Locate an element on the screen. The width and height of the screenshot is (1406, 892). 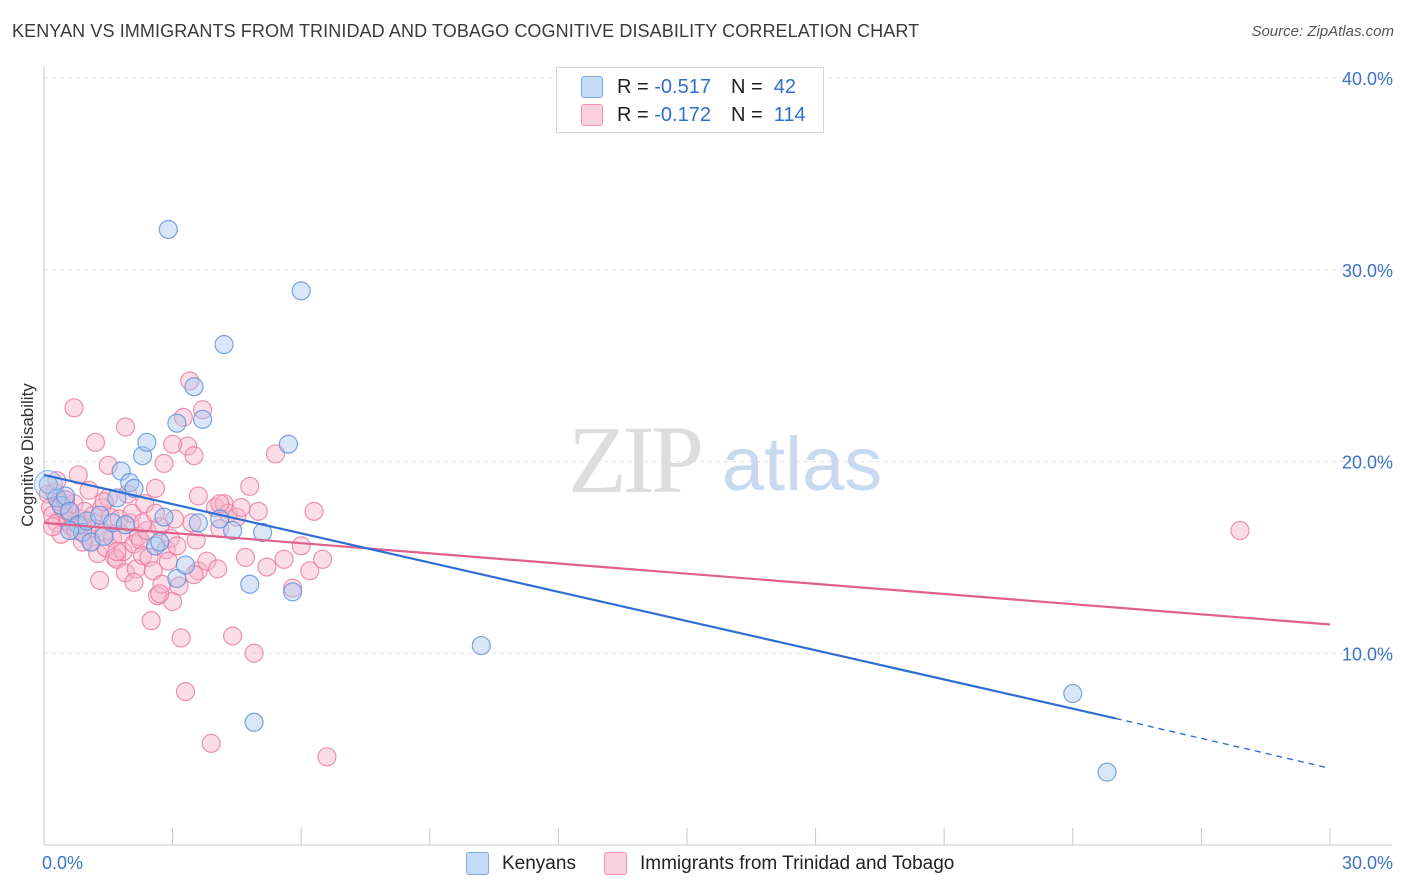
legend-label-kenyans: Kenyans is located at coordinates (539, 863).